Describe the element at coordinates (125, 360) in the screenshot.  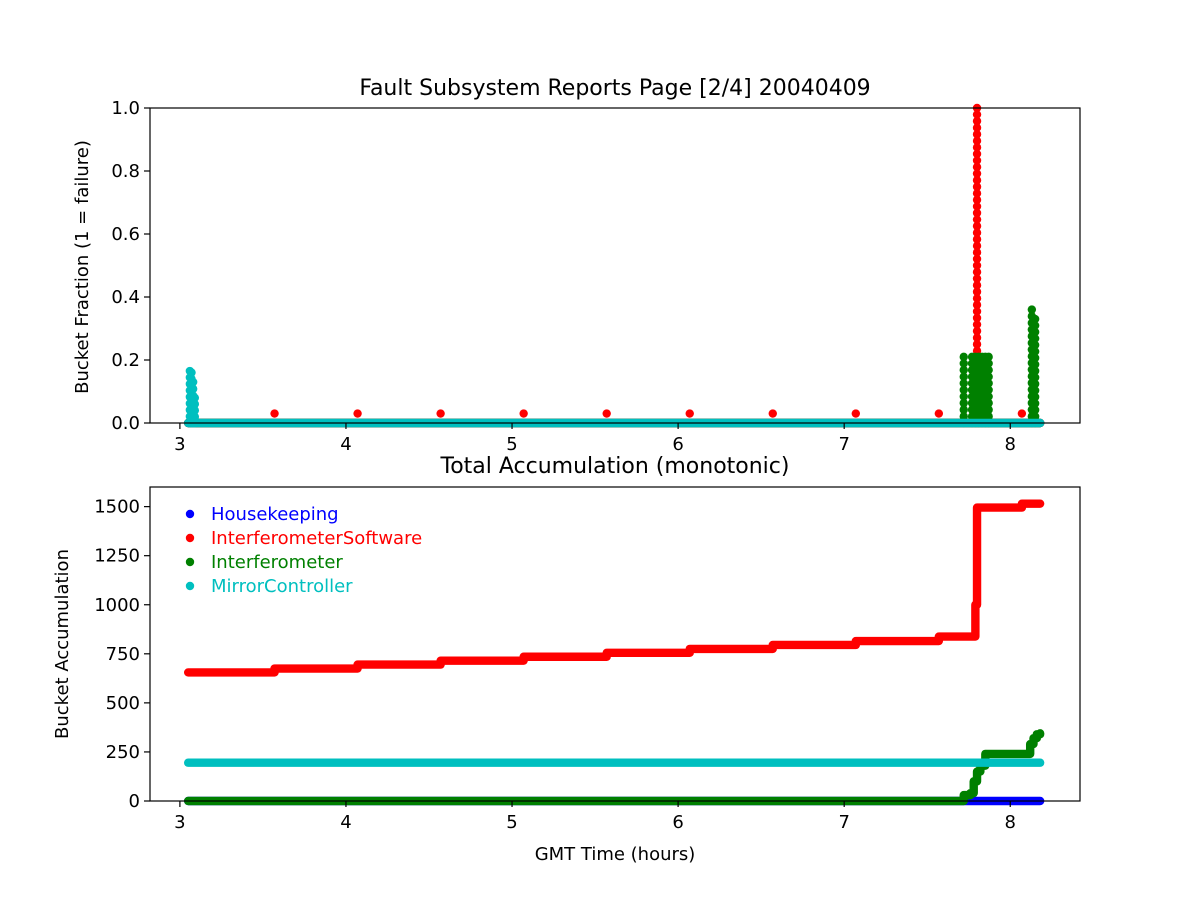
I see `top-y-tick-label: 0.2` at that location.